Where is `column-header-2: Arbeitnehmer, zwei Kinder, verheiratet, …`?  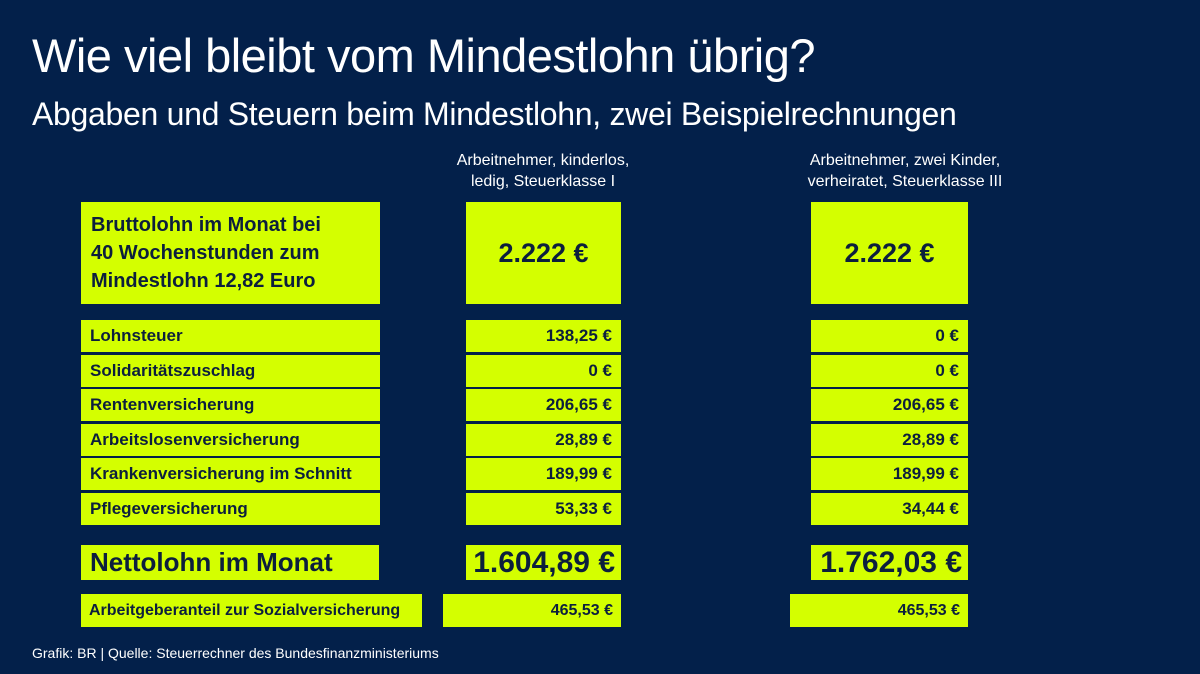 column-header-2: Arbeitnehmer, zwei Kinder, verheiratet, … is located at coordinates (905, 171).